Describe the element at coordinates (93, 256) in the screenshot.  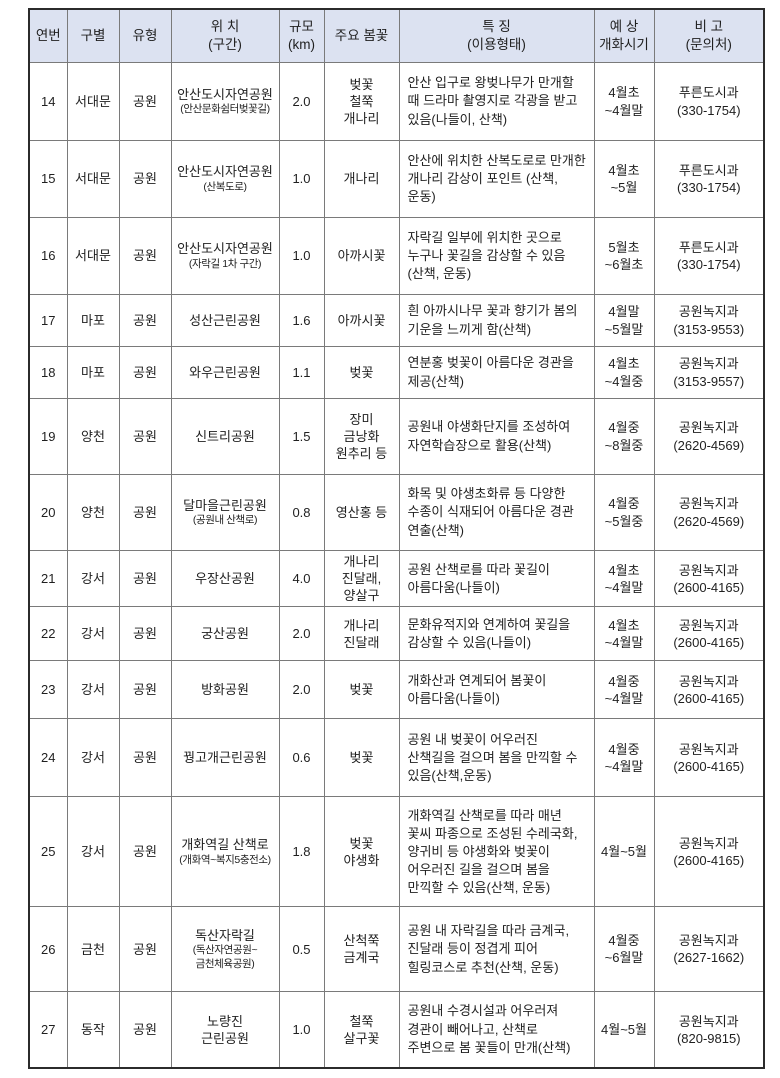
I see `cell-district: 서대문` at that location.